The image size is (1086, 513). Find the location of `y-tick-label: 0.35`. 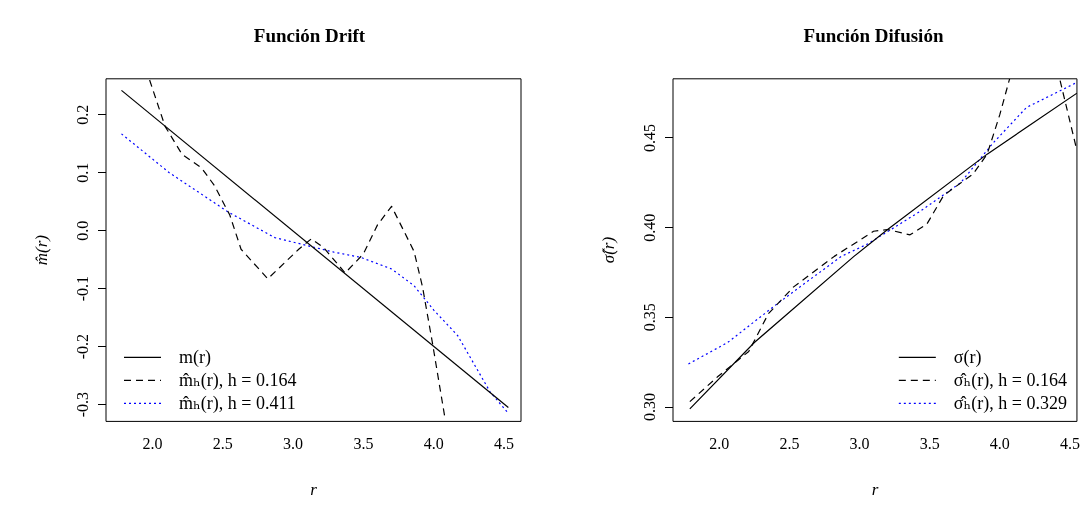

y-tick-label: 0.35 is located at coordinates (650, 317).